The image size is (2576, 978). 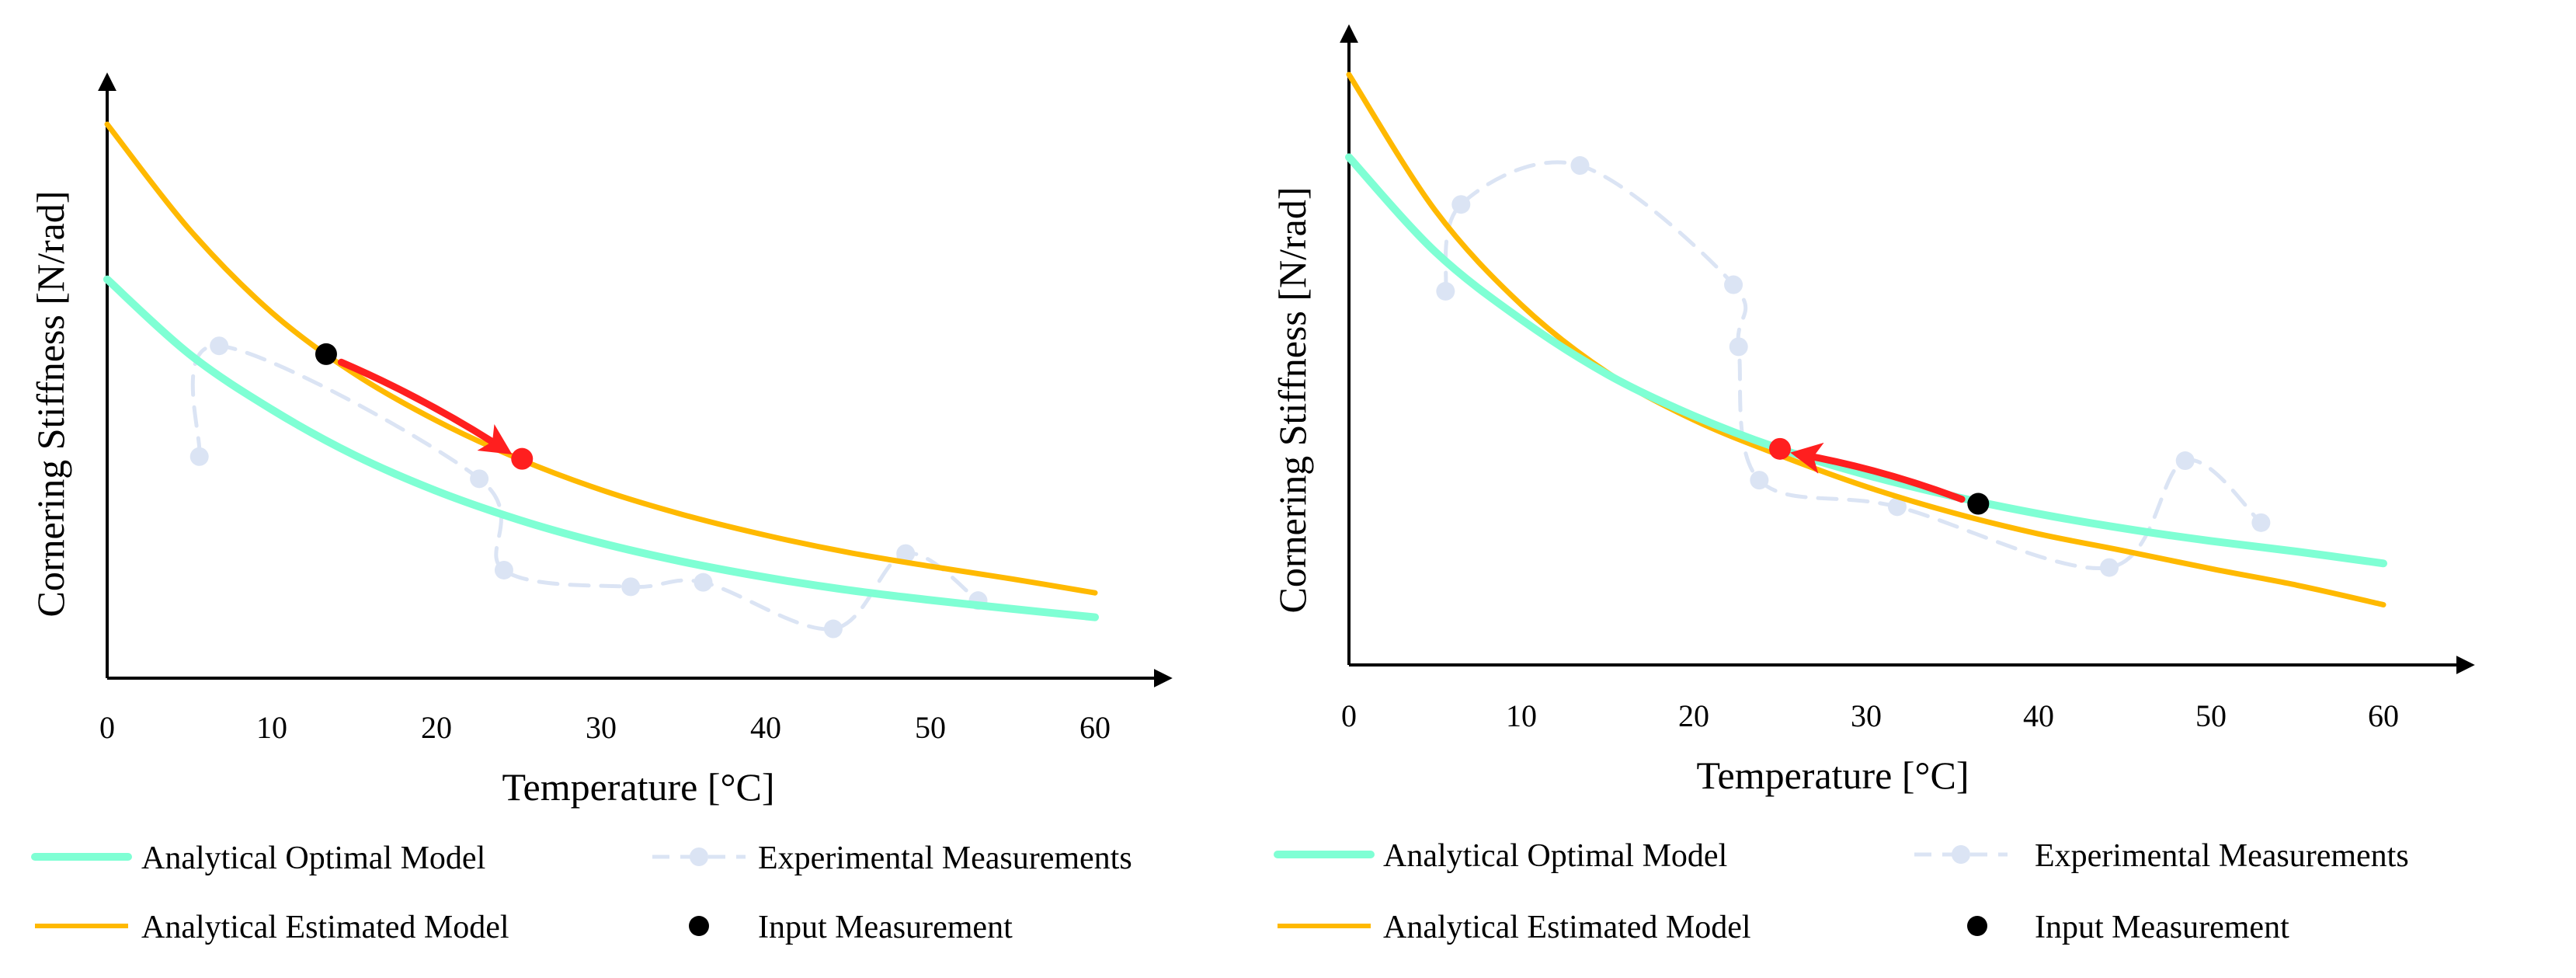 I want to click on left-legend-optimal-label: Analytical Optimal Model, so click(x=313, y=858).